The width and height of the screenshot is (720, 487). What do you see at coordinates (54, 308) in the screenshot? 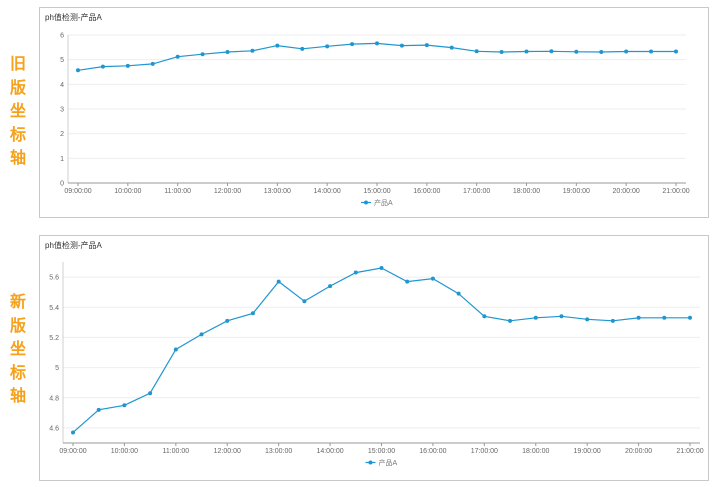
I see `y-tick-label: 5.4` at bounding box center [54, 308].